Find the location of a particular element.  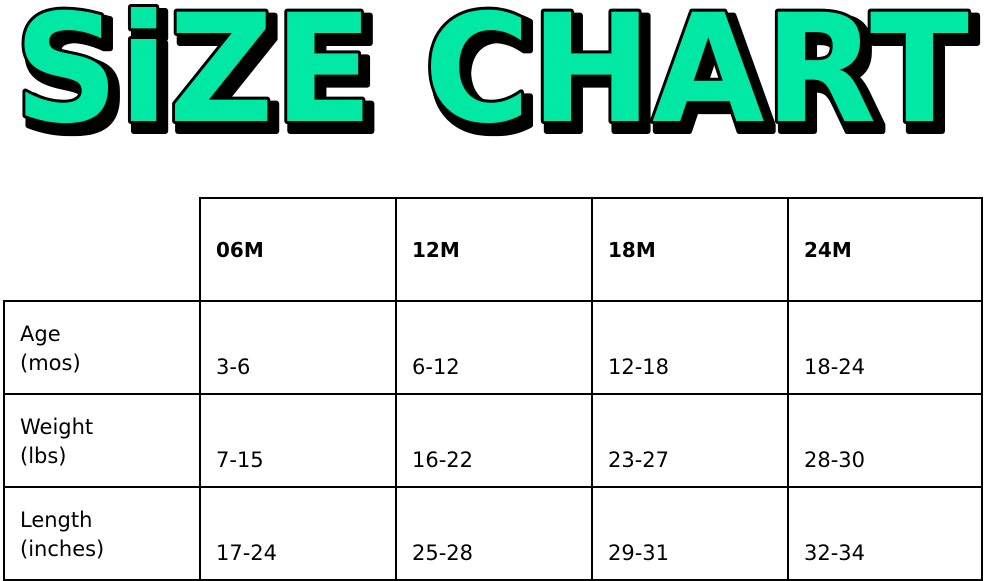

column-header: 12M is located at coordinates (494, 249).